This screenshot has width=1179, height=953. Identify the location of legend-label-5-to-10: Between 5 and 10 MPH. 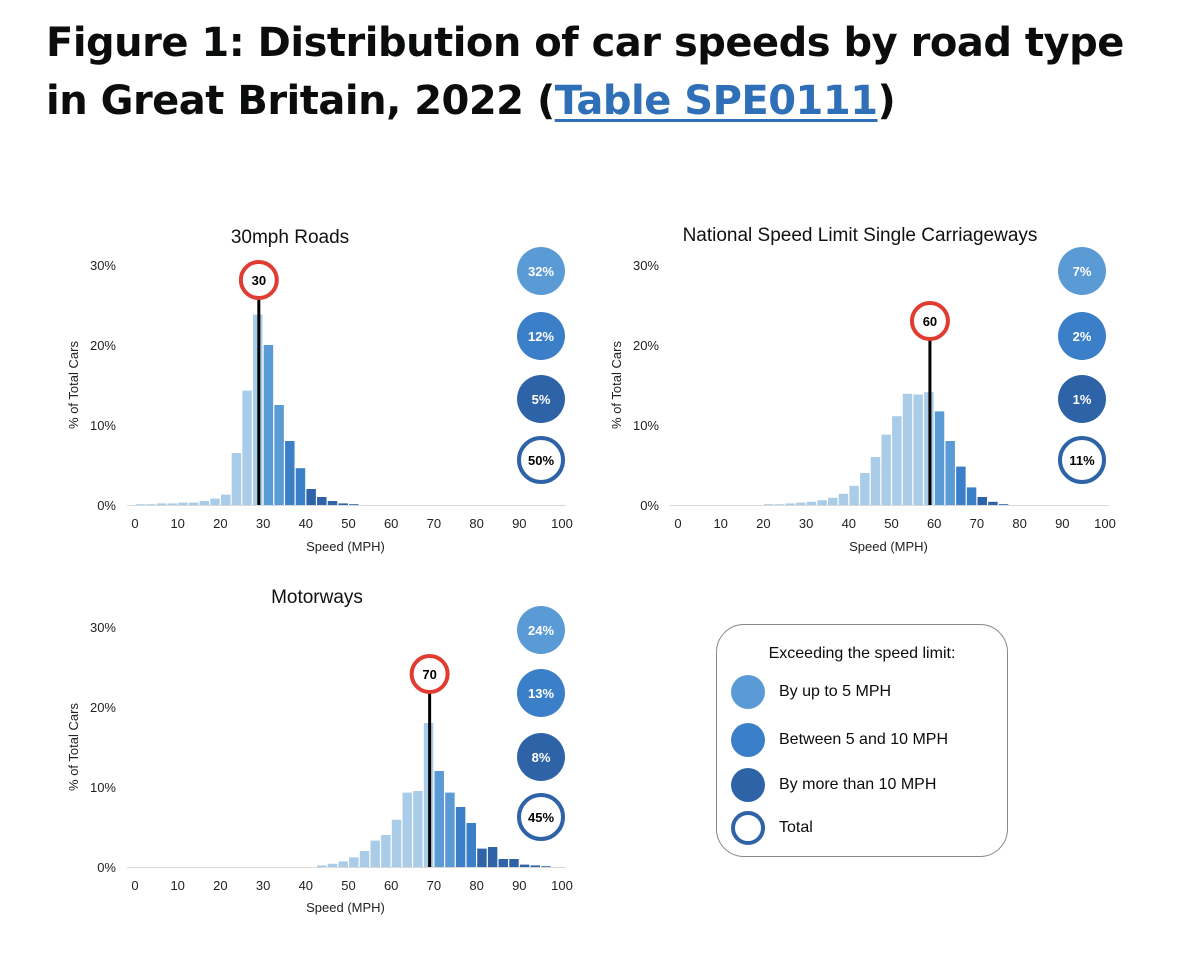
(863, 739).